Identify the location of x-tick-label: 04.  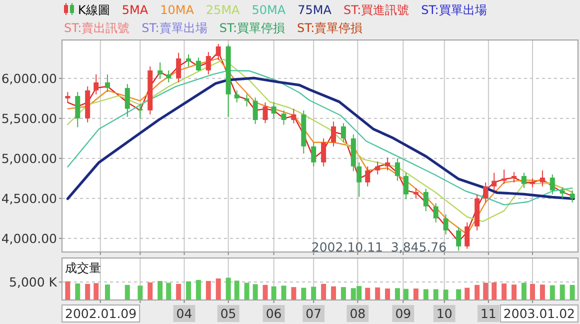
(184, 313).